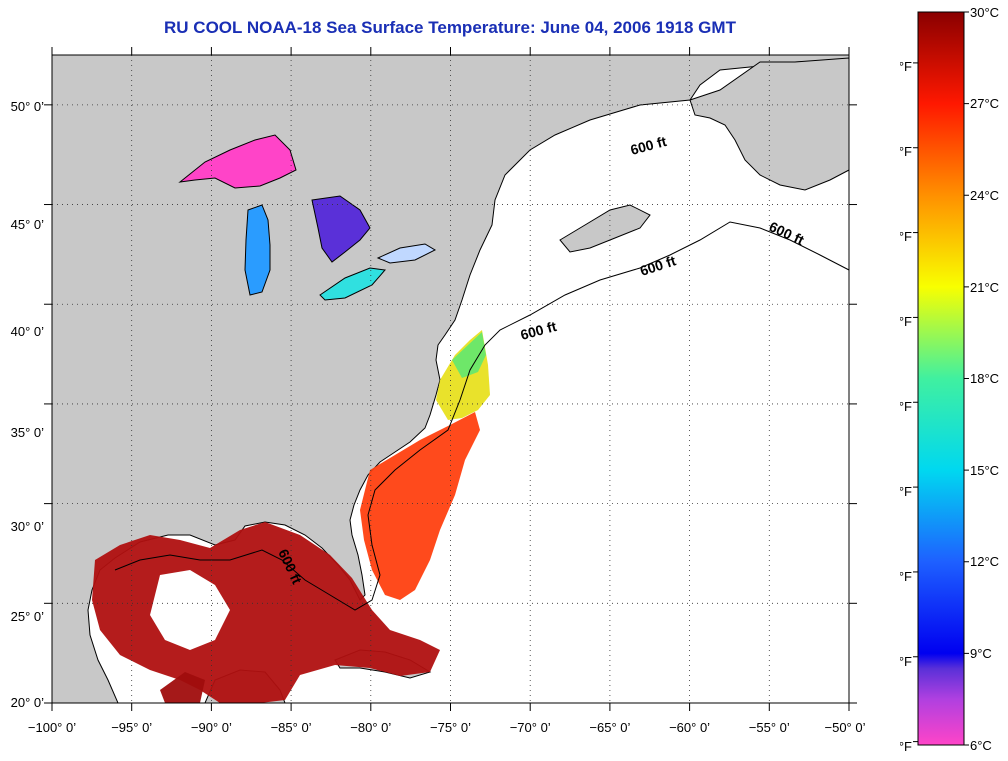  What do you see at coordinates (28, 432) in the screenshot?
I see `lat-tick-label: 35° 0’` at bounding box center [28, 432].